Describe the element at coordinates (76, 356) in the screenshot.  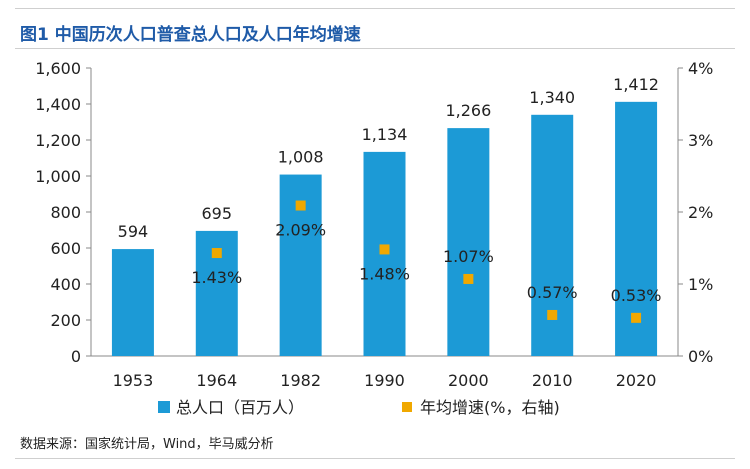
I see `left-axis-tick-label: 0` at that location.